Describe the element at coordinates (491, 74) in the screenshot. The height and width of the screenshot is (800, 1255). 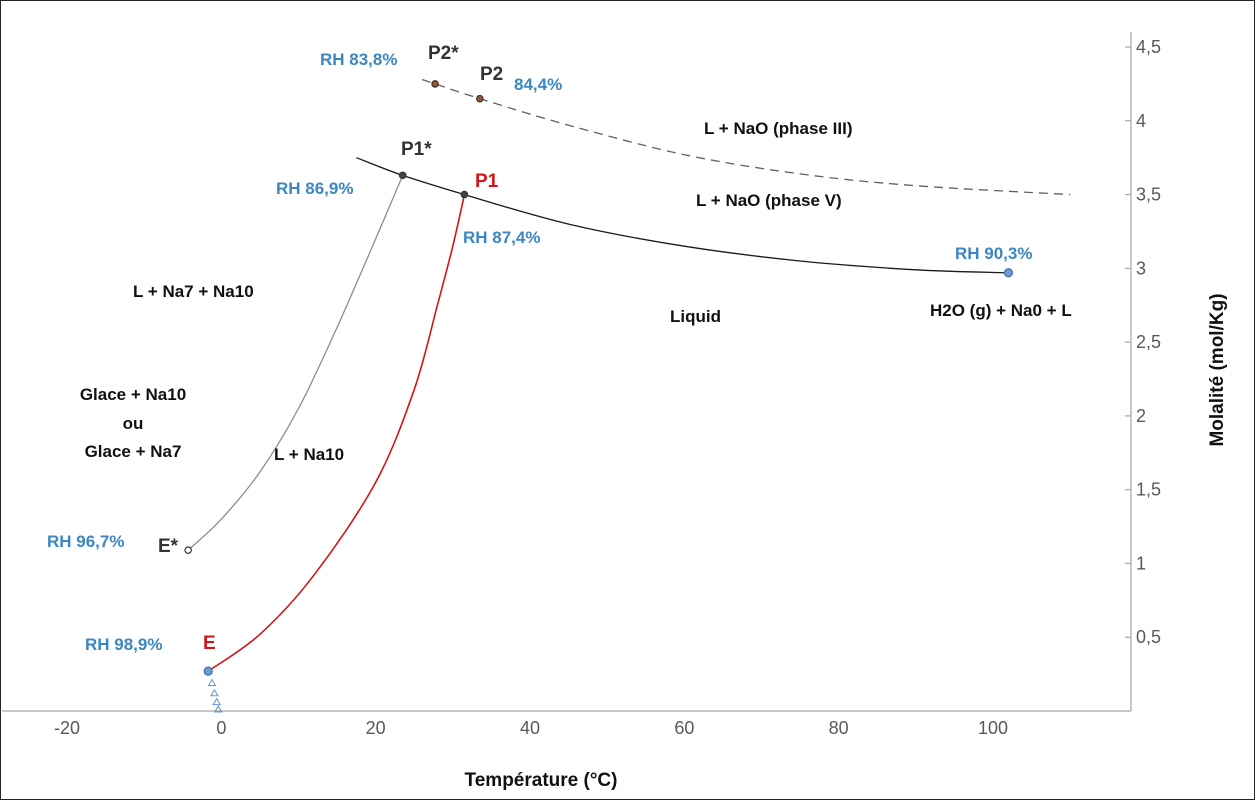
I see `label-p2: P2` at that location.